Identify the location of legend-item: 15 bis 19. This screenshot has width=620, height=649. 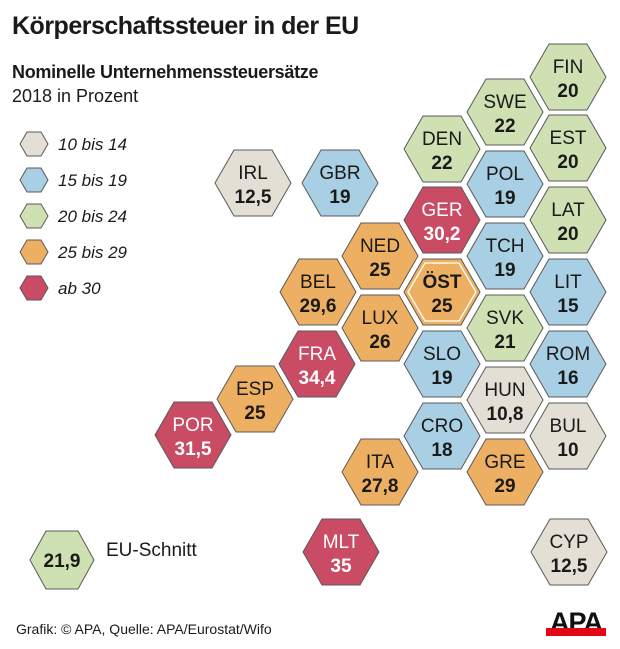
(73, 180).